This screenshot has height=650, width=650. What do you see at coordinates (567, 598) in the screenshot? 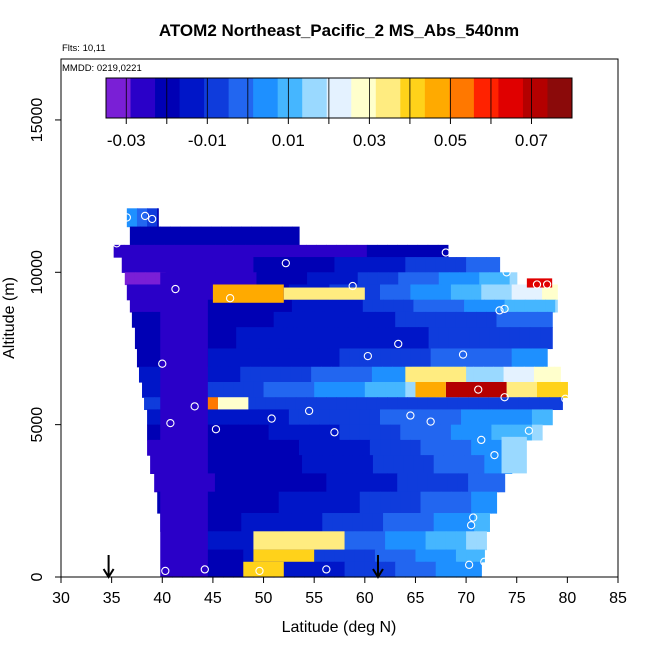
I see `x-tick-label: 80` at bounding box center [567, 598].